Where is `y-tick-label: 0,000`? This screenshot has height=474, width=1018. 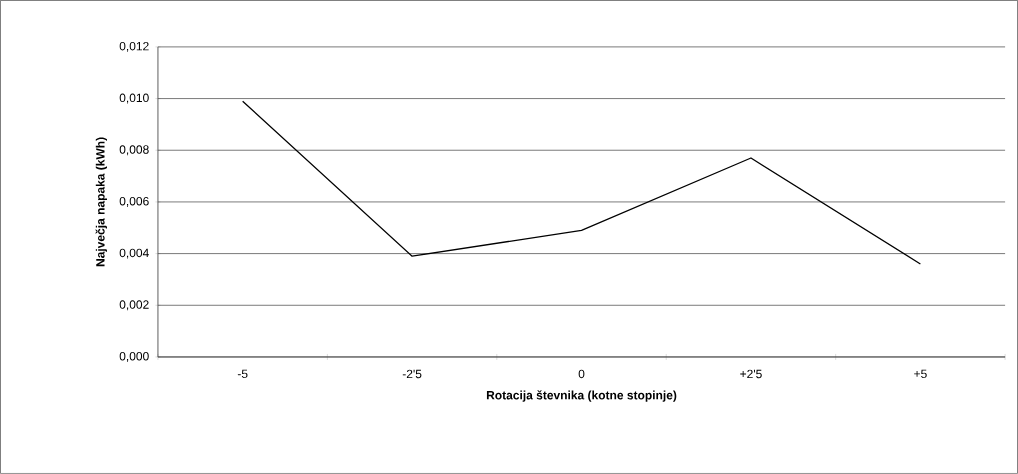 y-tick-label: 0,000 is located at coordinates (134, 357).